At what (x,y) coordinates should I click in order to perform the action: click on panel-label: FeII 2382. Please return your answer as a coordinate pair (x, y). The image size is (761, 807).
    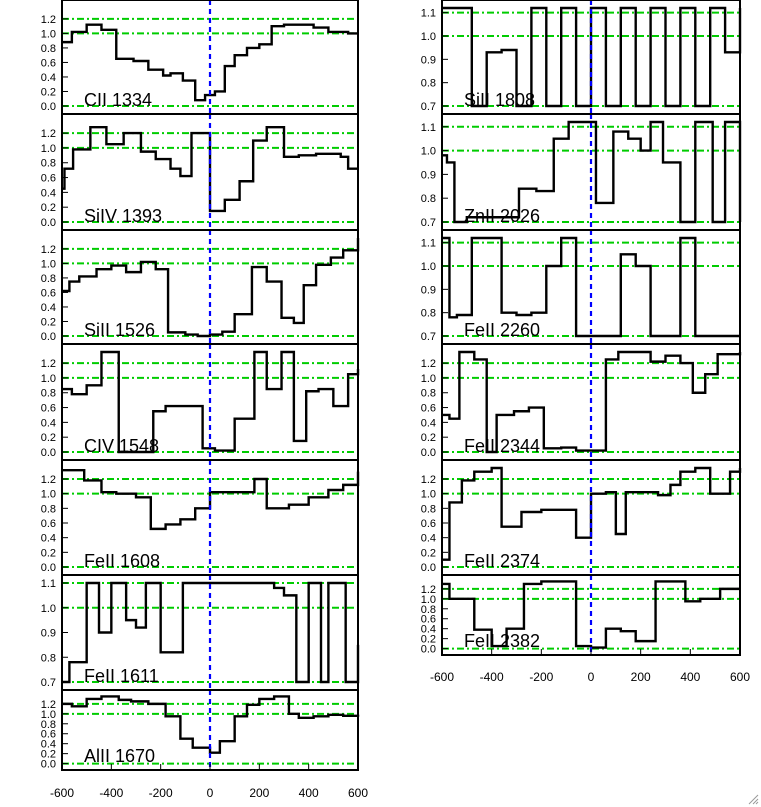
    Looking at the image, I should click on (502, 641).